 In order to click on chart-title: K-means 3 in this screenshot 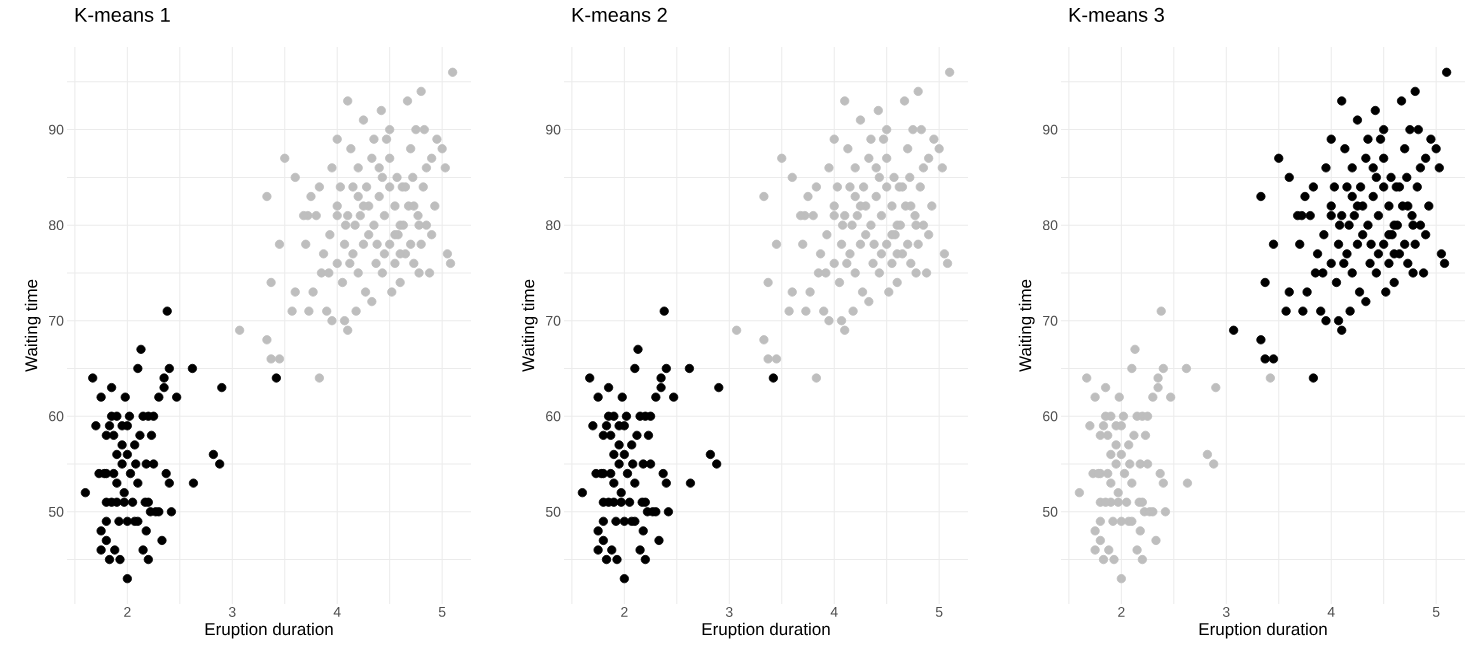, I will do `click(1116, 14)`.